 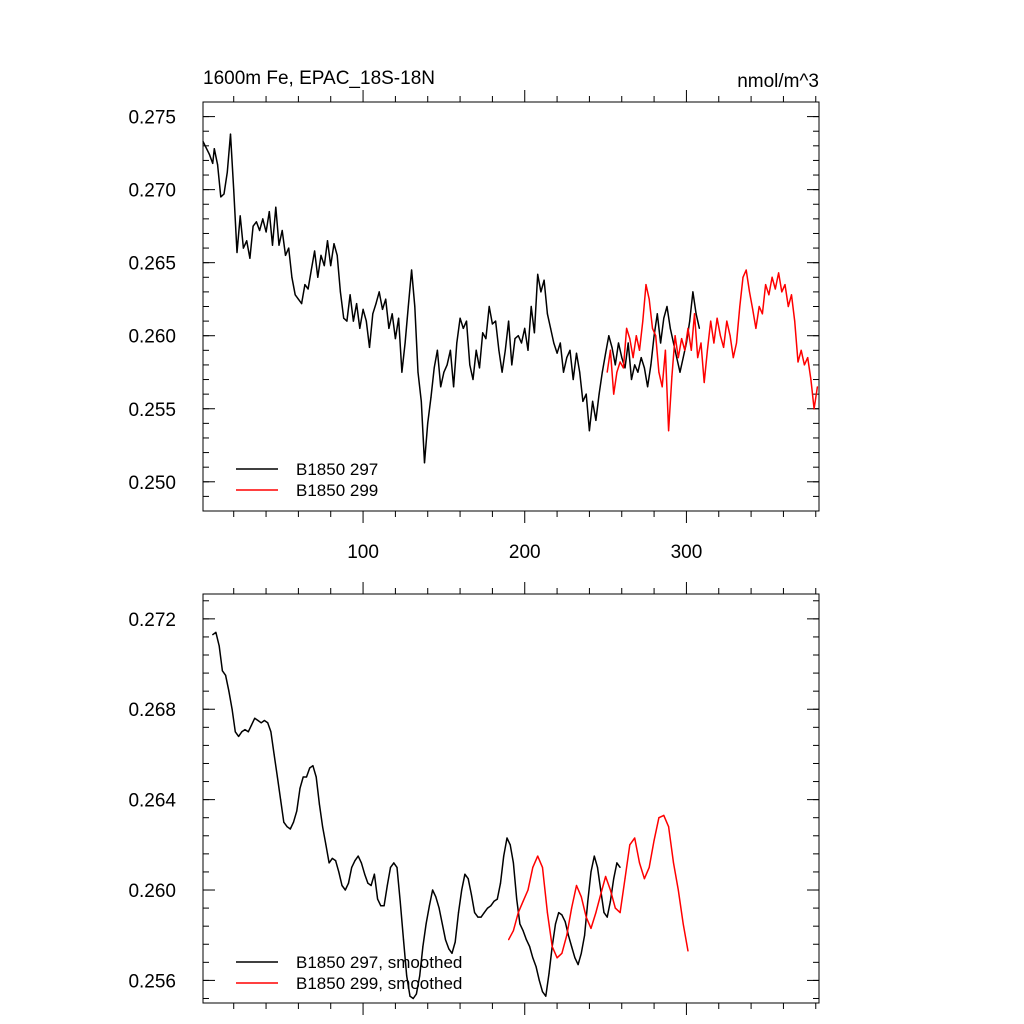 I want to click on y-tick-label: 0.255, so click(x=152, y=410).